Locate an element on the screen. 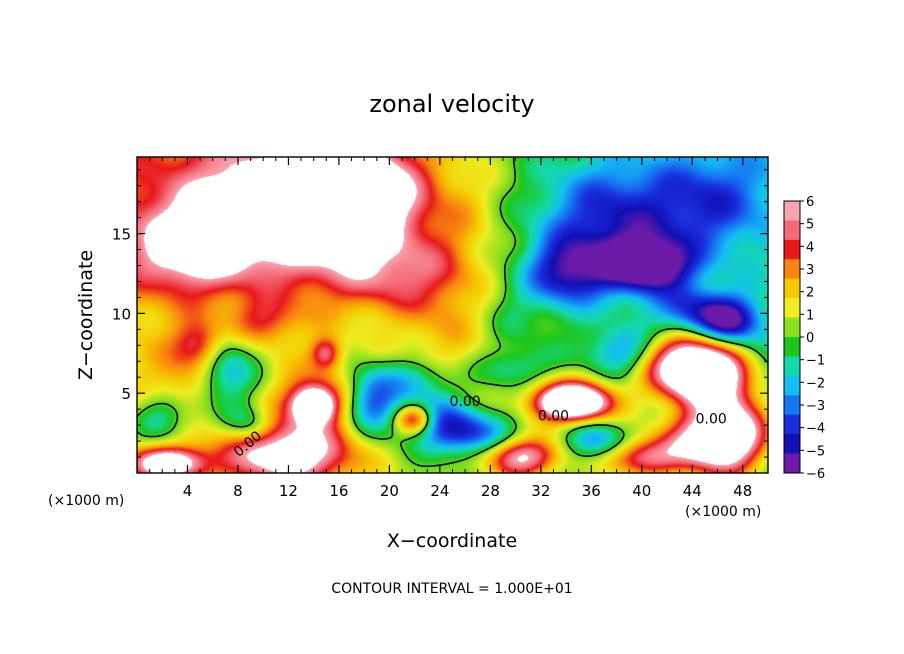 This screenshot has height=654, width=904. colorbar-label: 5 is located at coordinates (810, 225).